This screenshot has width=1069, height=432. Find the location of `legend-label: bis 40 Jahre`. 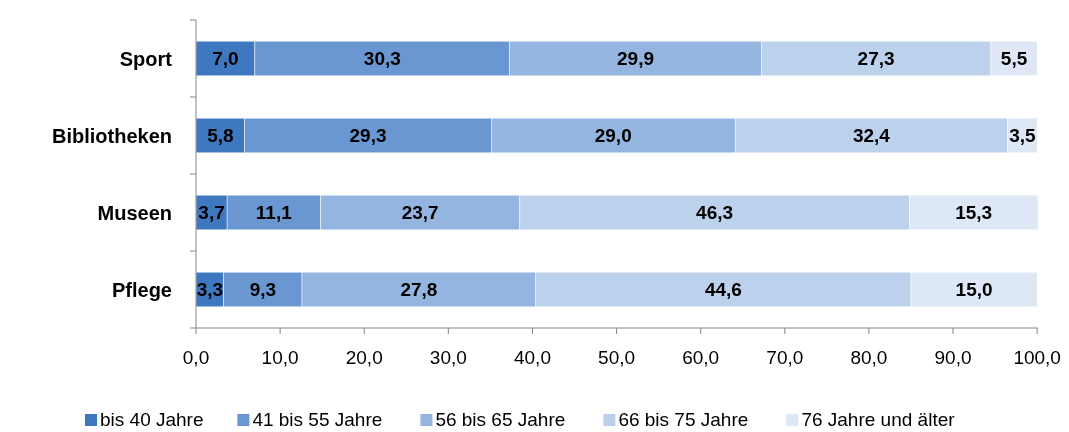

legend-label: bis 40 Jahre is located at coordinates (152, 419).